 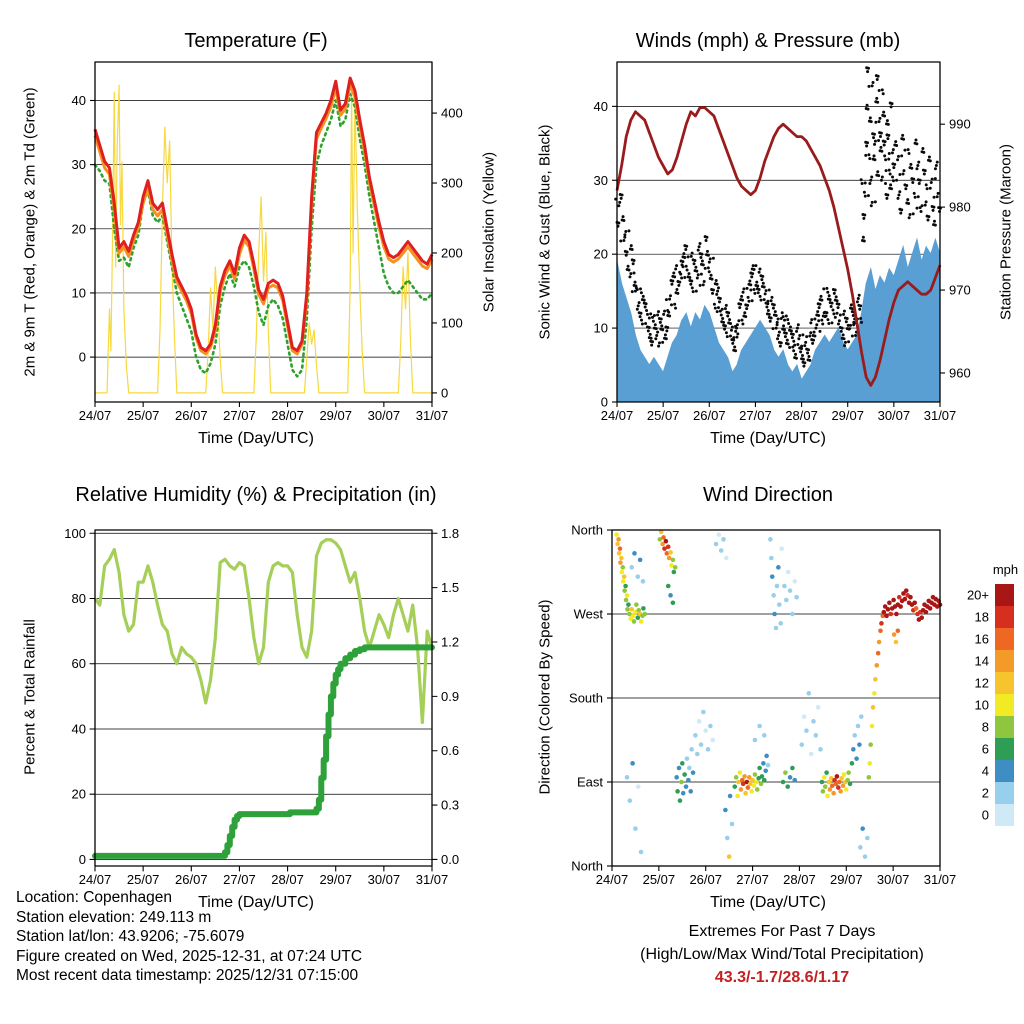 I want to click on station-elevation: Station elevation: 249.113 m, so click(x=114, y=917).